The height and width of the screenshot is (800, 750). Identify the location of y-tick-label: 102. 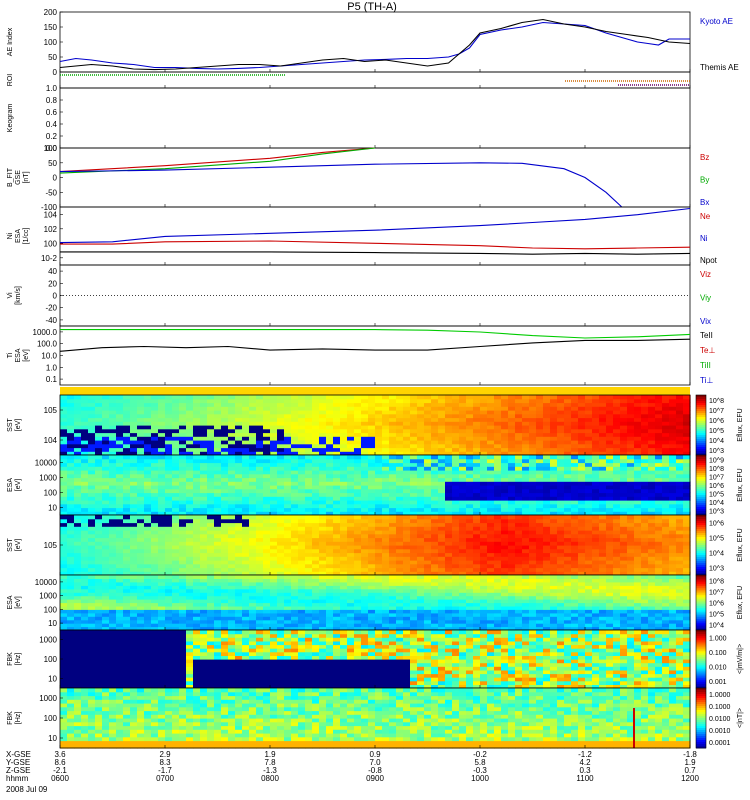
(51, 229).